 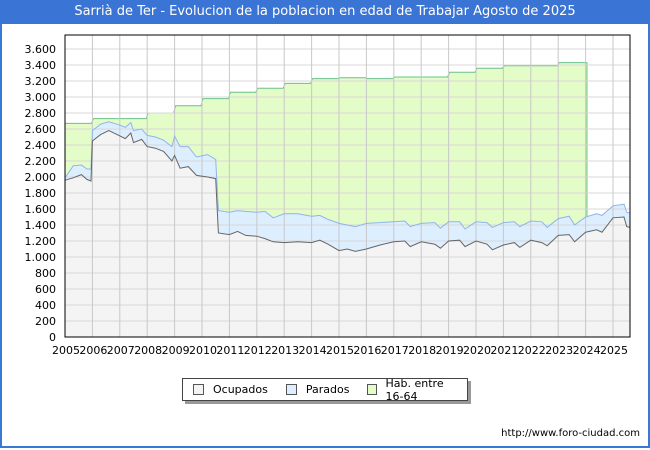 What do you see at coordinates (41, 161) in the screenshot?
I see `y-tick-label: 2.200` at bounding box center [41, 161].